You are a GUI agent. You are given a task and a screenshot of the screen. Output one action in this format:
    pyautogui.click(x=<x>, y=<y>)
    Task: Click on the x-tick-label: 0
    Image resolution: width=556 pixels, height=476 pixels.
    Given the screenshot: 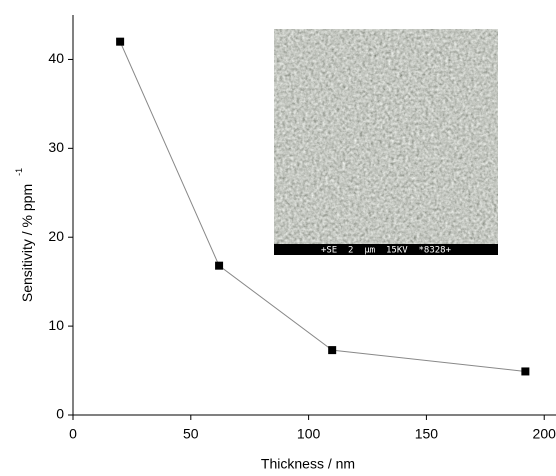 What is the action you would take?
    pyautogui.click(x=73, y=434)
    